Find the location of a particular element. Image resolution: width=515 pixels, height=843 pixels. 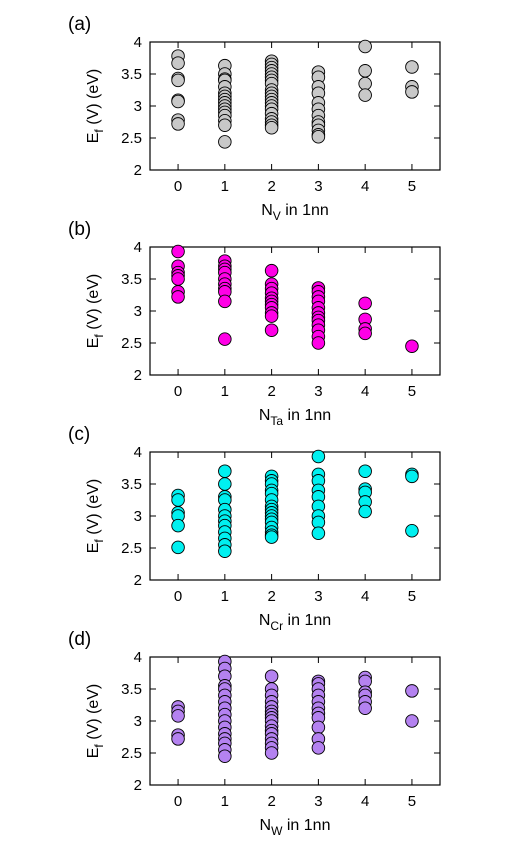

x-axis-label: NW in 1nn is located at coordinates (295, 827).